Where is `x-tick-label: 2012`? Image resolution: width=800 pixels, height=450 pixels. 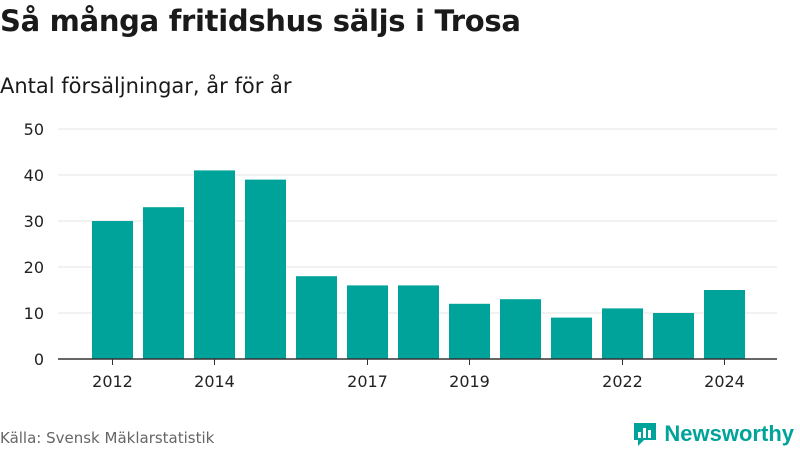
x-tick-label: 2012 is located at coordinates (112, 381).